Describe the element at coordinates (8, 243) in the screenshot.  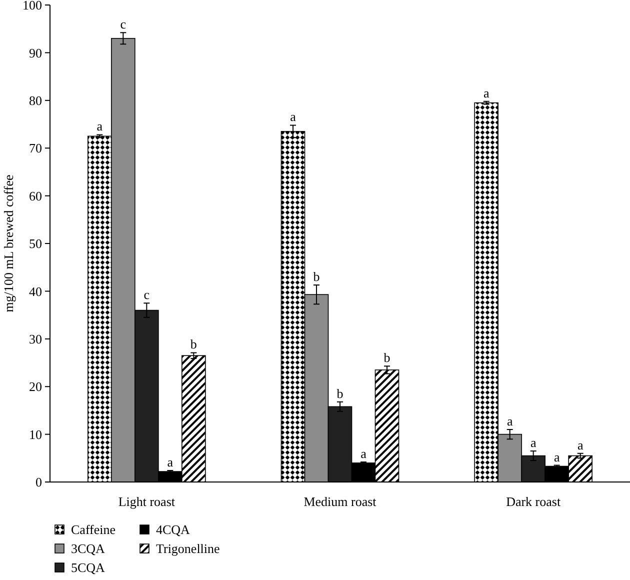
I see `y-axis-title: mg/100 mL brewed coffee` at that location.